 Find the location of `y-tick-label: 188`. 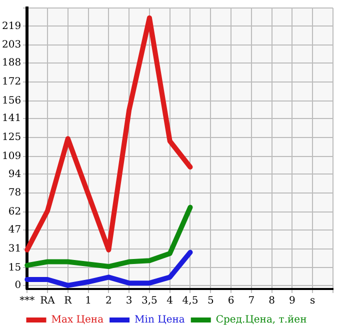

y-tick-label: 188 is located at coordinates (12, 62).